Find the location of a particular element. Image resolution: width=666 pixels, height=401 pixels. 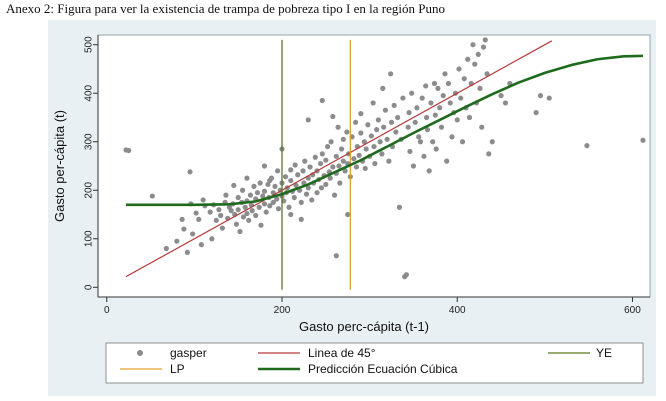

legend-box is located at coordinates (374, 363).